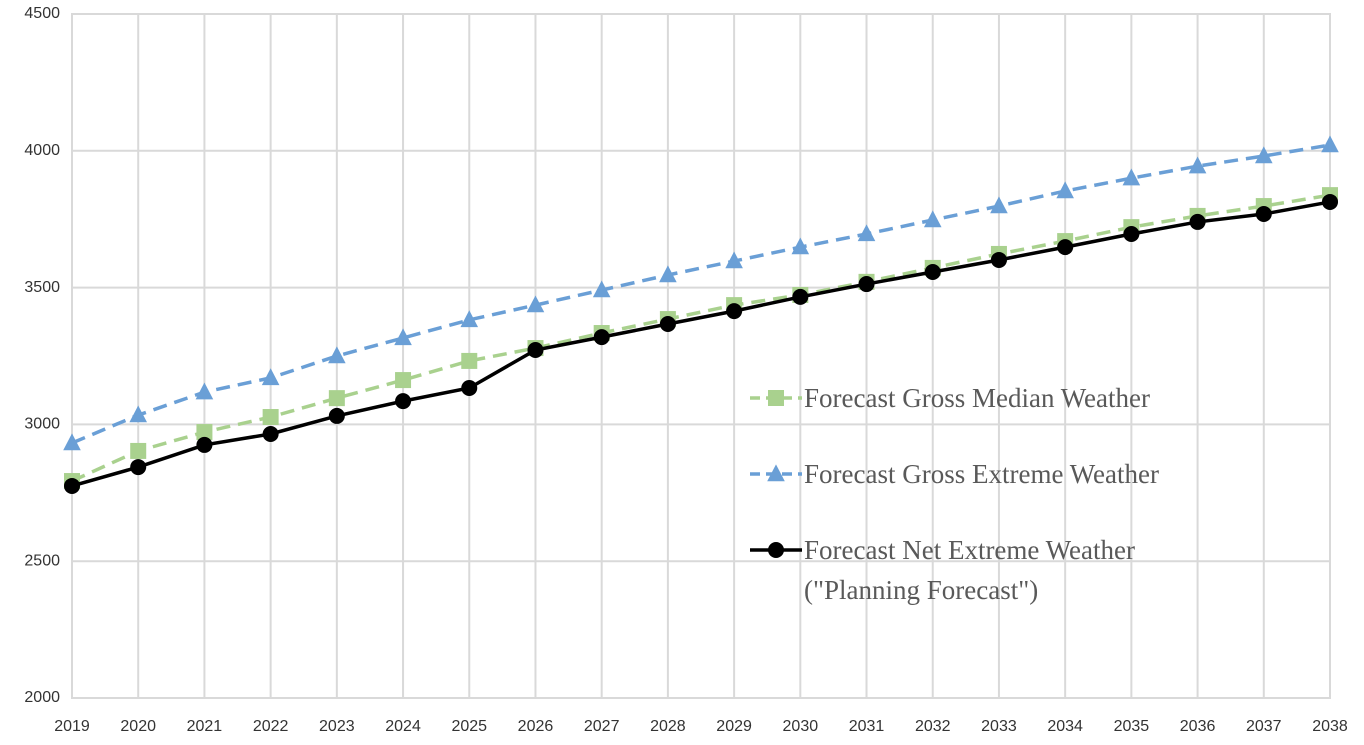  I want to click on x-tick-label: 2034, so click(1065, 726).